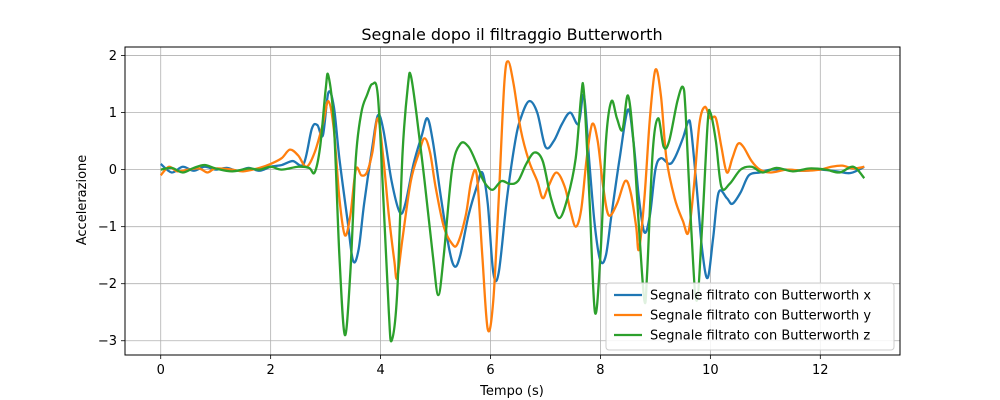  What do you see at coordinates (820, 370) in the screenshot?
I see `x-tick-label: 12` at bounding box center [820, 370].